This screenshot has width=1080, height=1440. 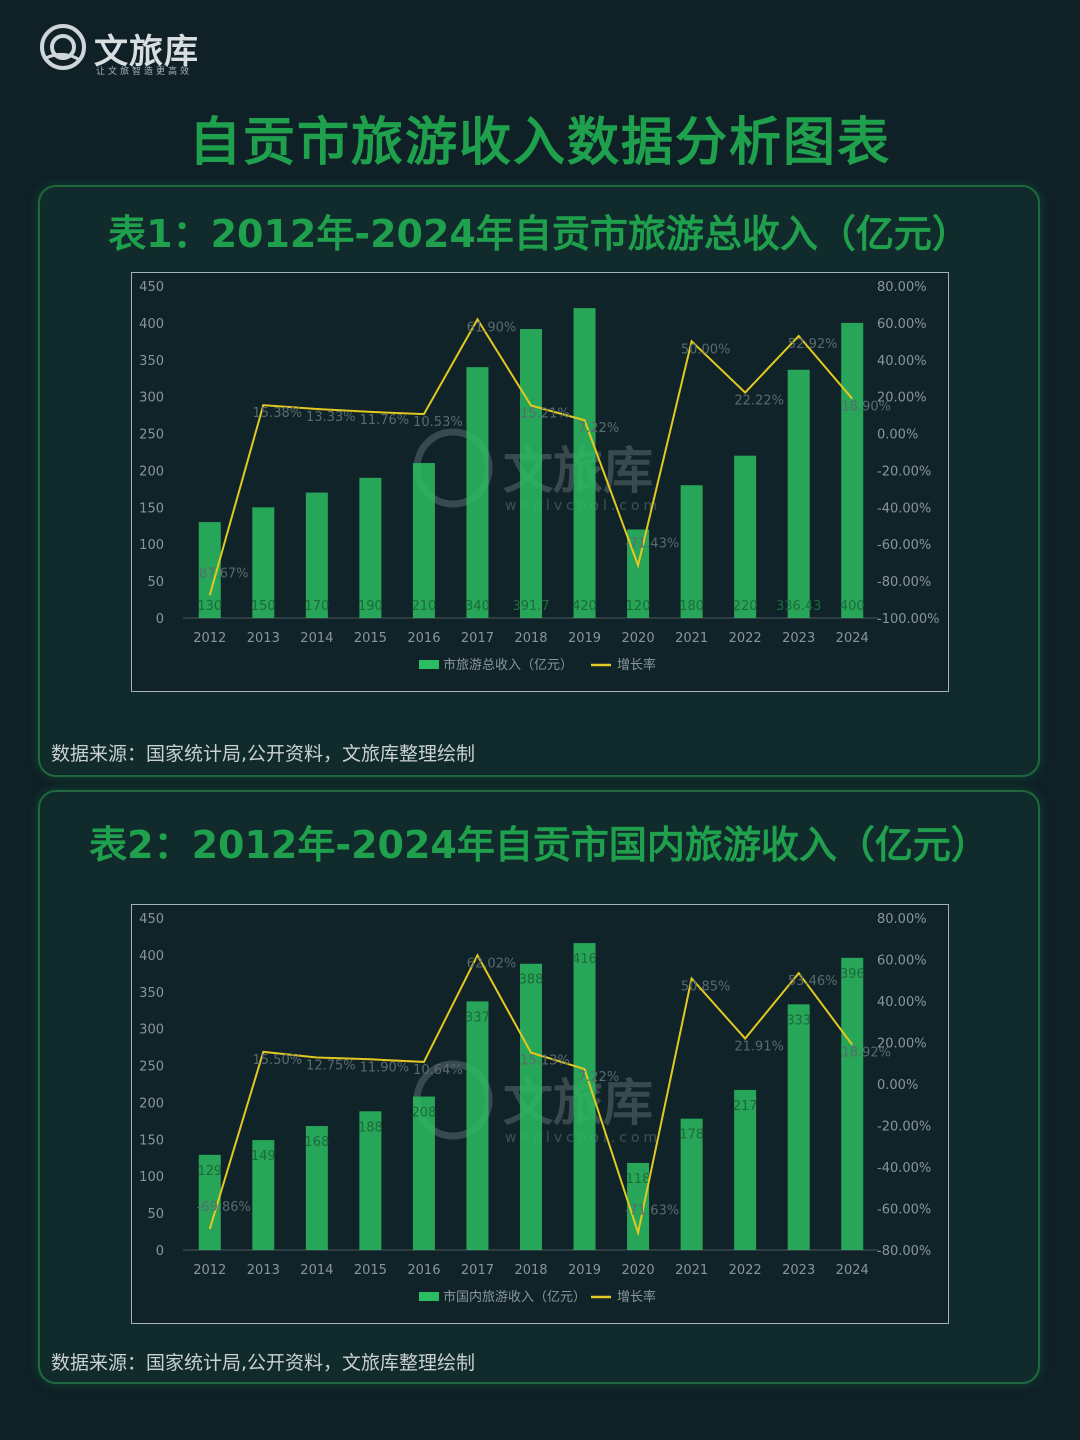 I want to click on bar-2013, so click(x=263, y=562).